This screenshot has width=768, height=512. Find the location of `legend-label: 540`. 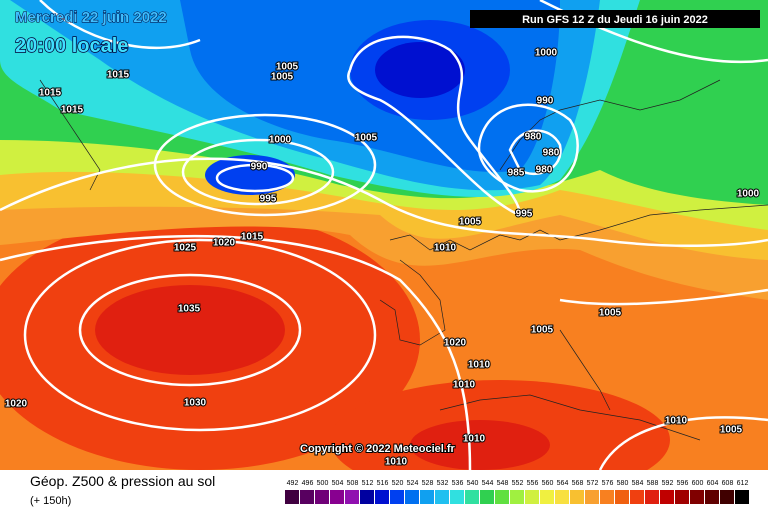

legend-label: 540 is located at coordinates (473, 483).